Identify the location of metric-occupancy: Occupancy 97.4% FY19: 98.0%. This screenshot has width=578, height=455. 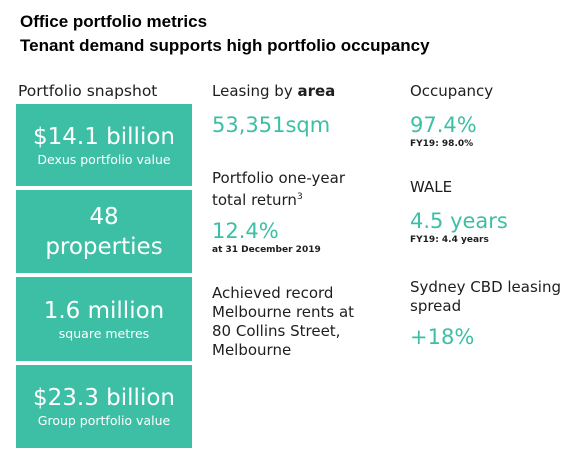
(451, 116).